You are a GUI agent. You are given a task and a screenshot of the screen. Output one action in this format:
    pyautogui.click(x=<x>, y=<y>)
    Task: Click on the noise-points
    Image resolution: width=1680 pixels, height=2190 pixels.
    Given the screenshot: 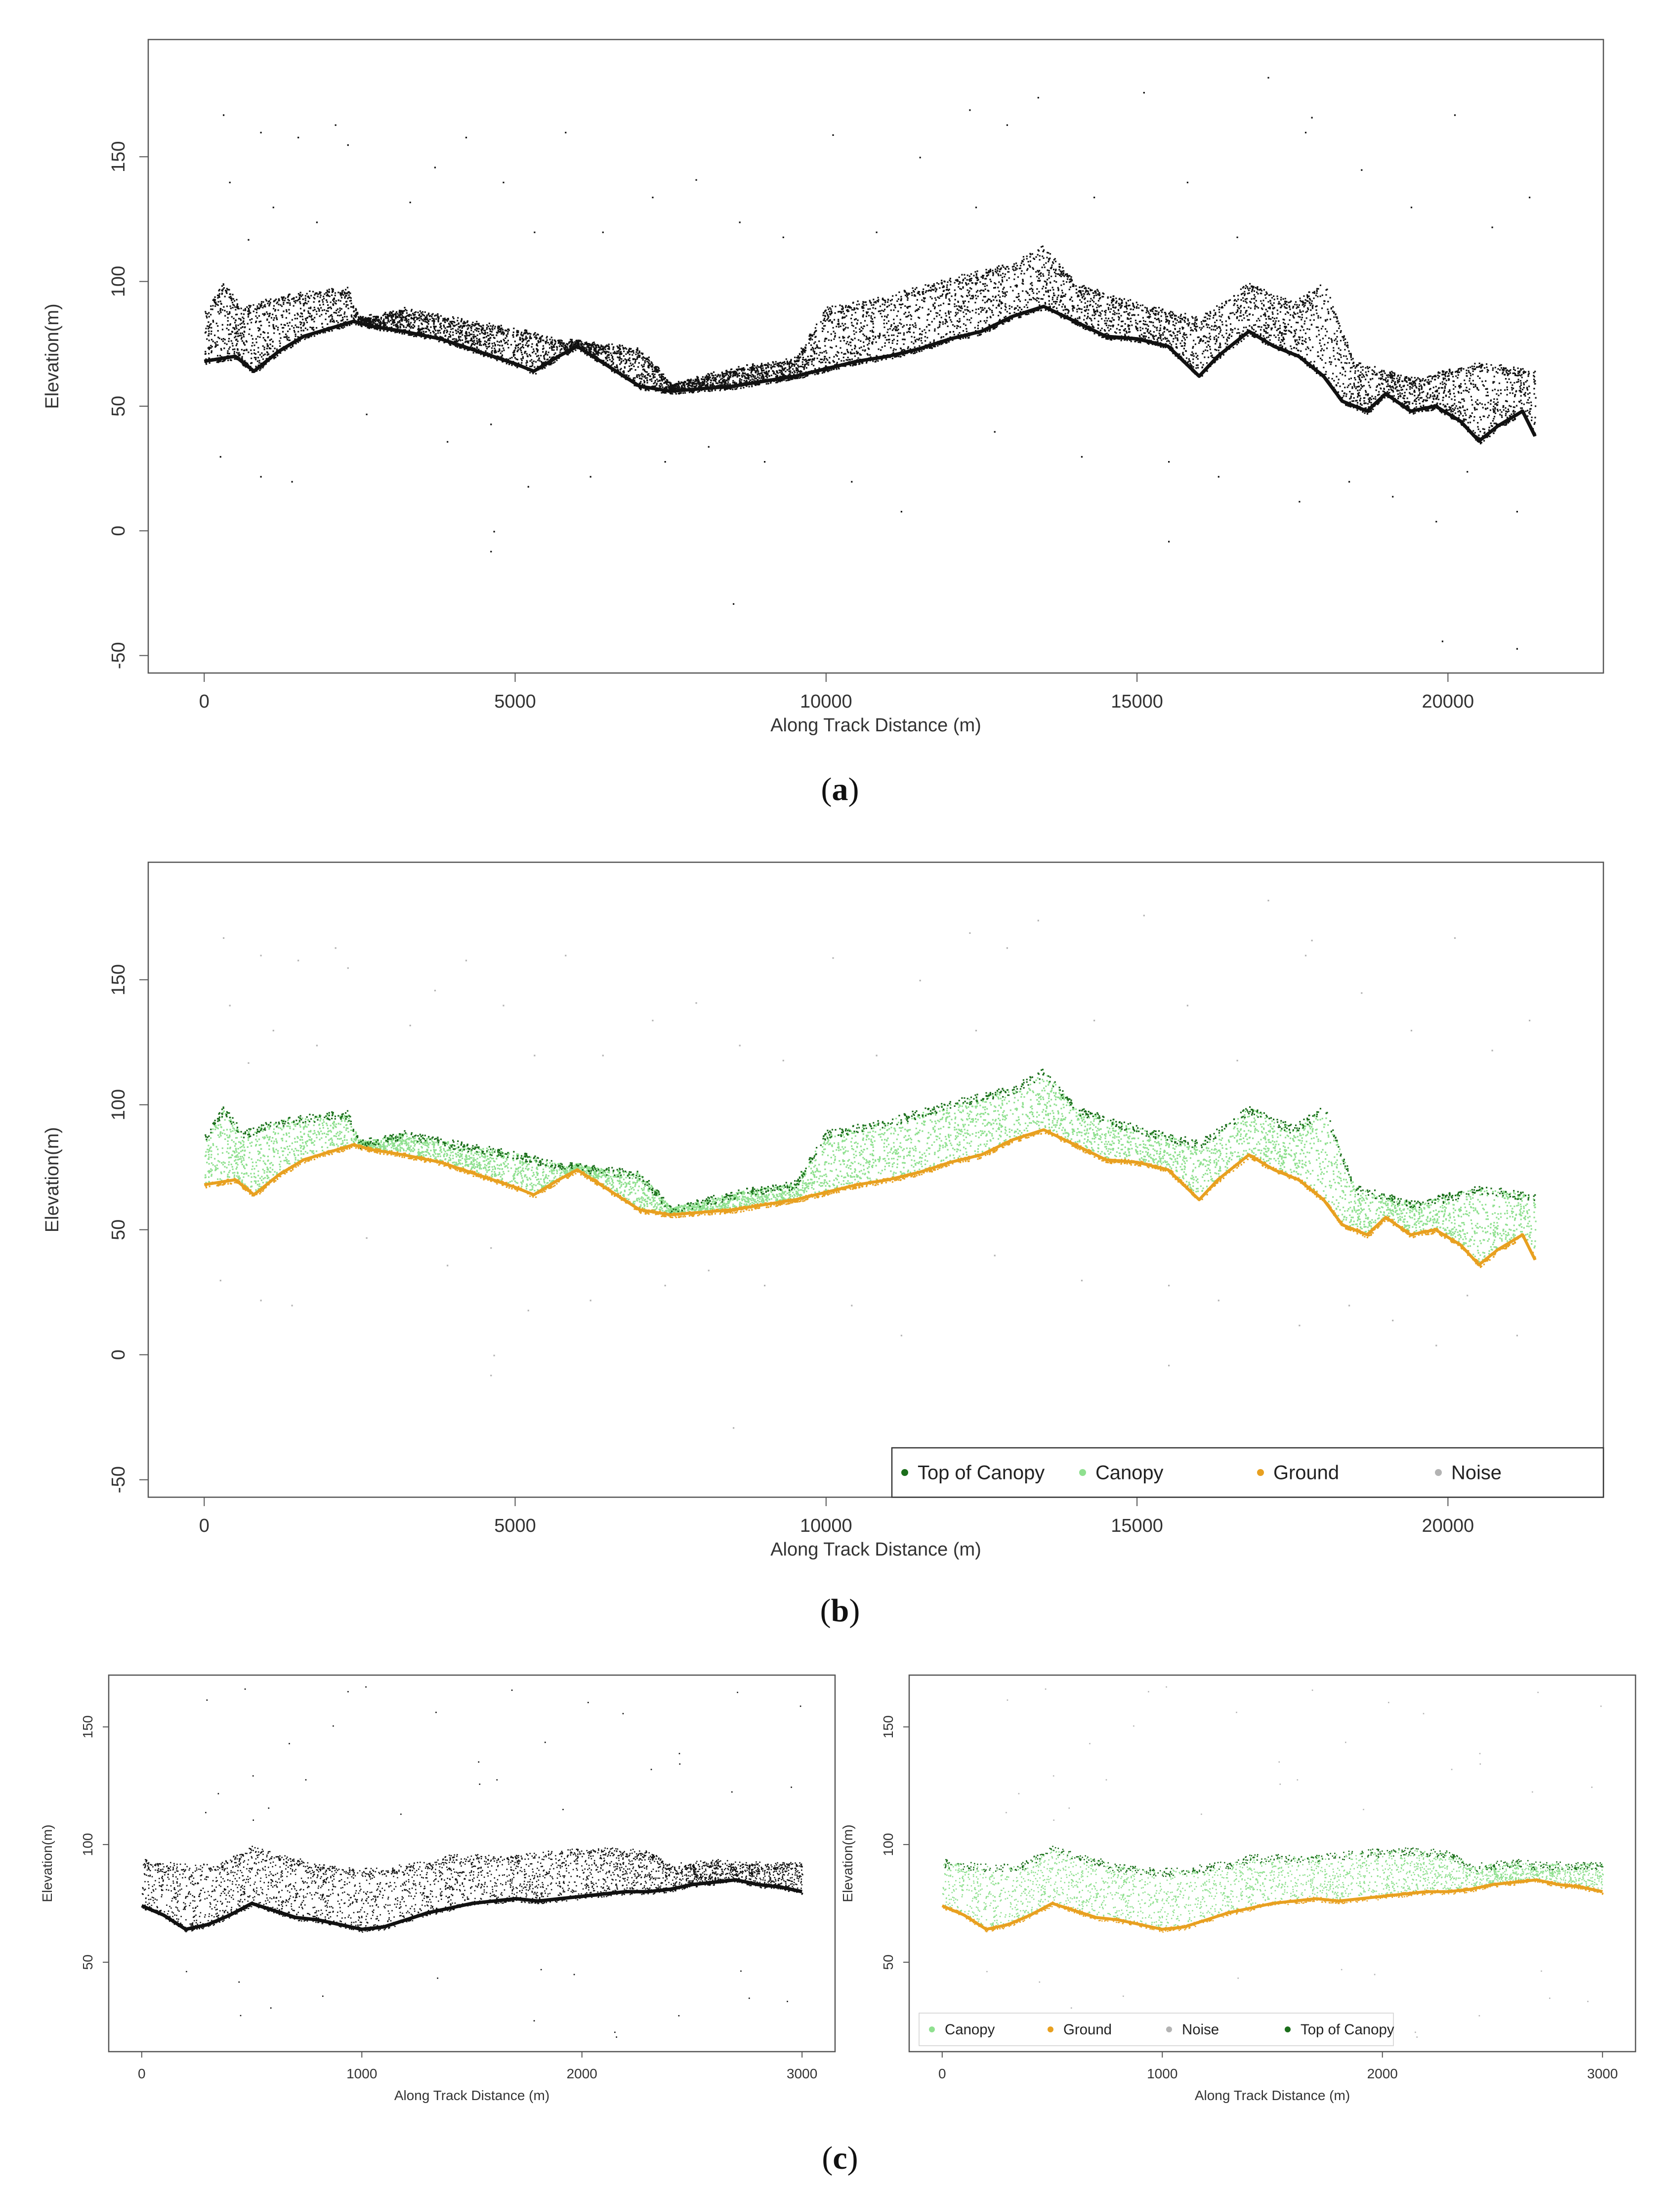 What is the action you would take?
    pyautogui.click(x=1294, y=1862)
    